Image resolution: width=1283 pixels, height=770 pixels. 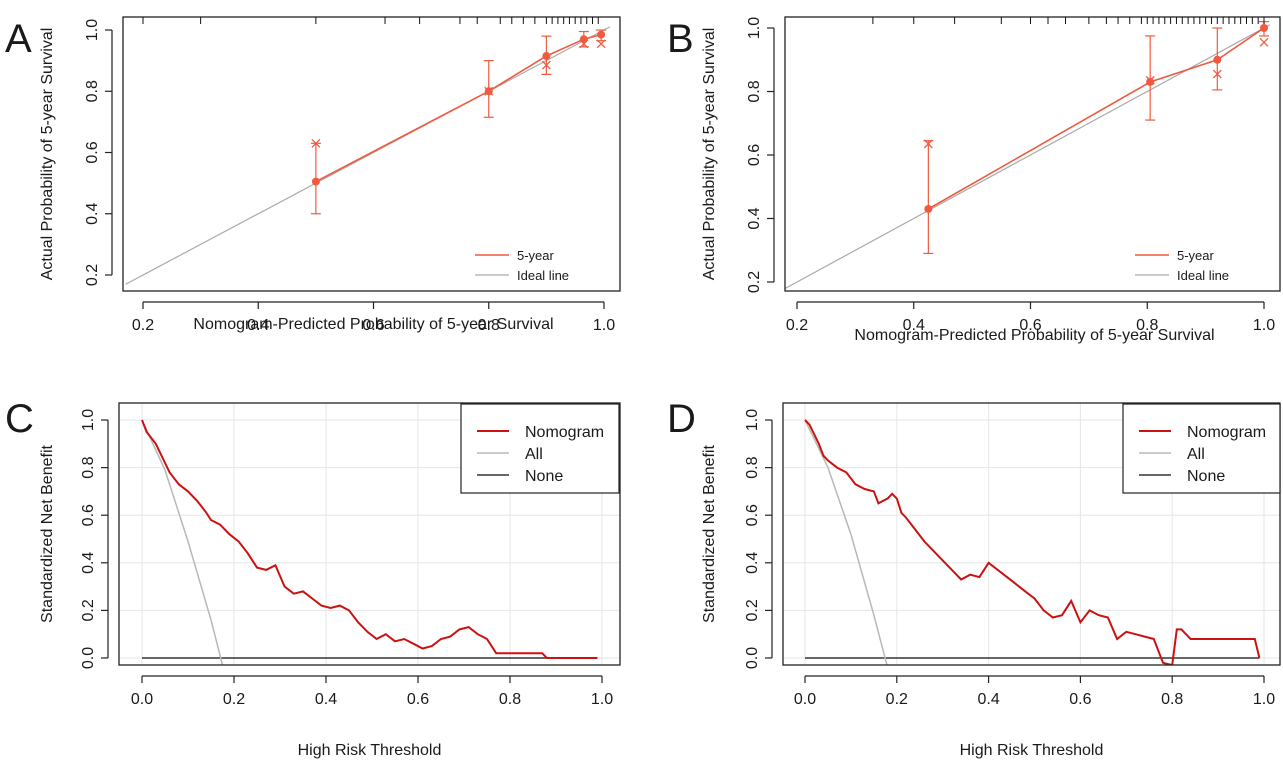 What do you see at coordinates (19, 419) in the screenshot?
I see `panel-letter: C` at bounding box center [19, 419].